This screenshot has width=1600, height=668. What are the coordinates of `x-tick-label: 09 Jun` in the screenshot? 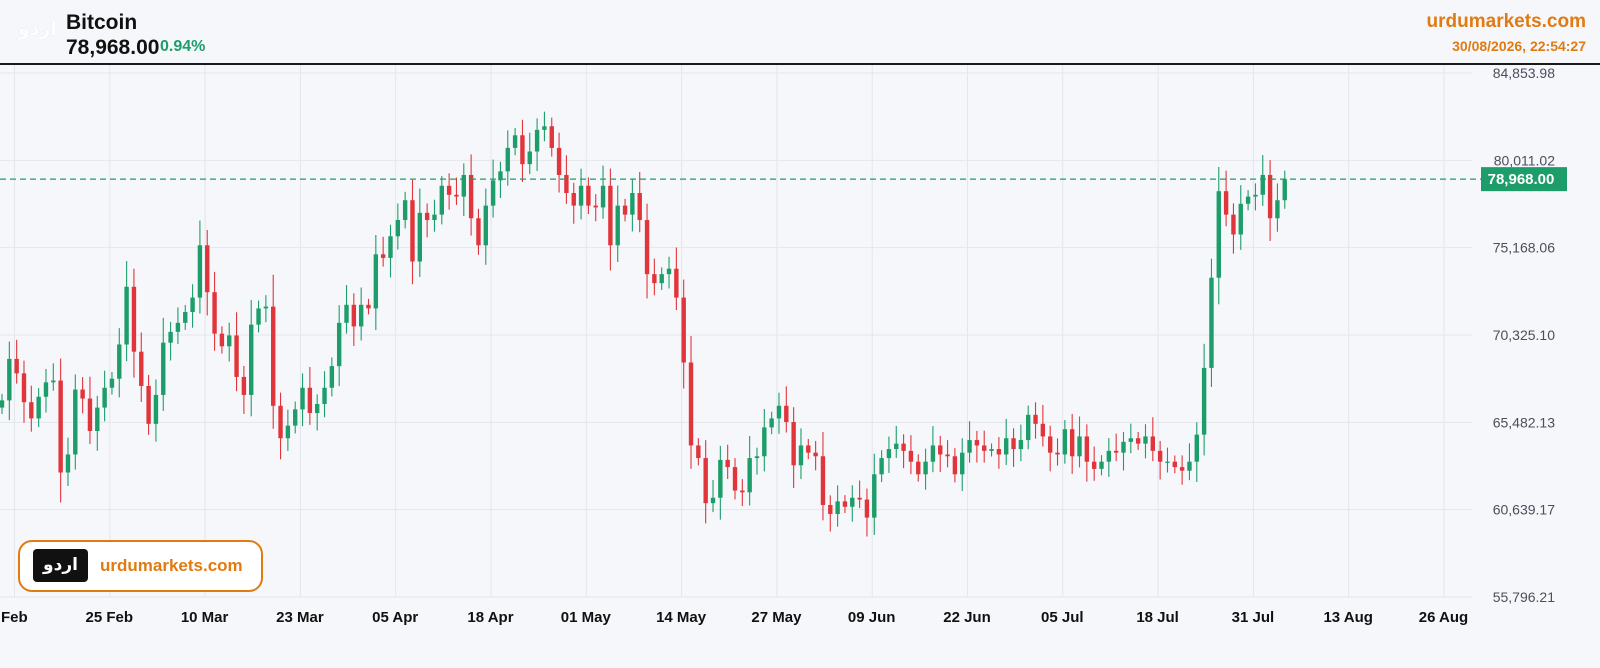 It's located at (872, 617).